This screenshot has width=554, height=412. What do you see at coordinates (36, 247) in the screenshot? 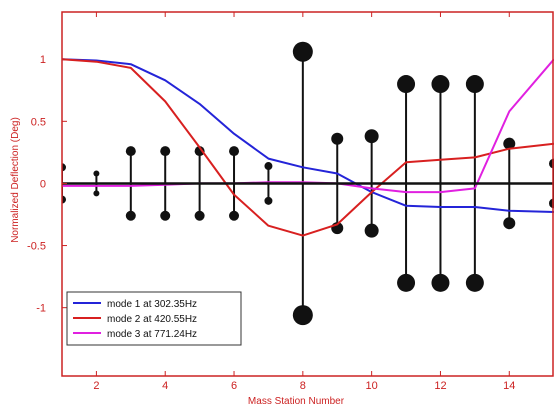
I see `y-tick-label: -0.5` at bounding box center [36, 247].